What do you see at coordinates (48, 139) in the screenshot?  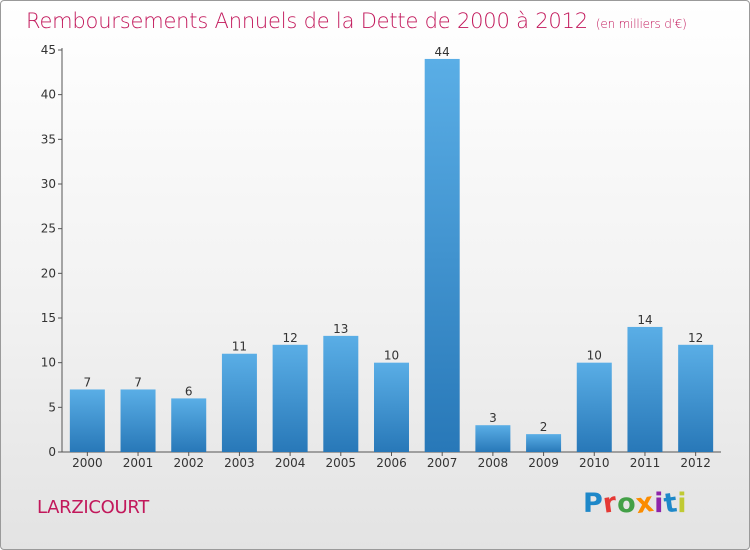 I see `y-tick-label: 35` at bounding box center [48, 139].